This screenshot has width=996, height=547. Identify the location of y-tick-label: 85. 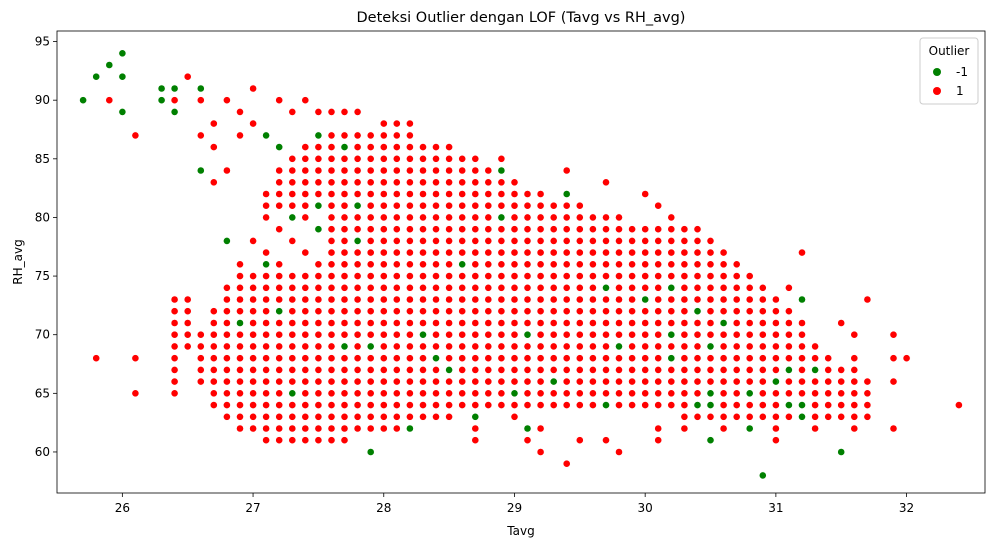
(42, 159).